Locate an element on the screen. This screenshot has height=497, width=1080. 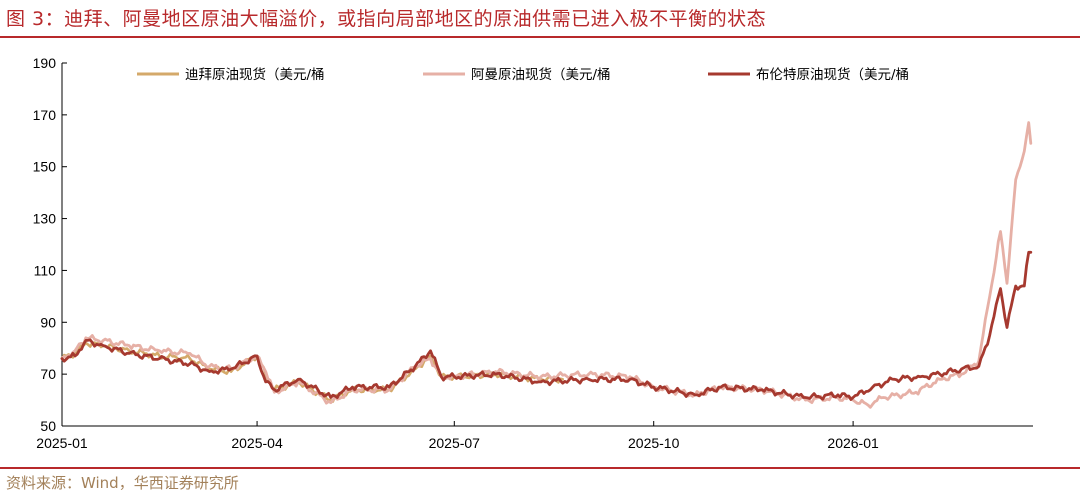
title-rule is located at coordinates (540, 37).